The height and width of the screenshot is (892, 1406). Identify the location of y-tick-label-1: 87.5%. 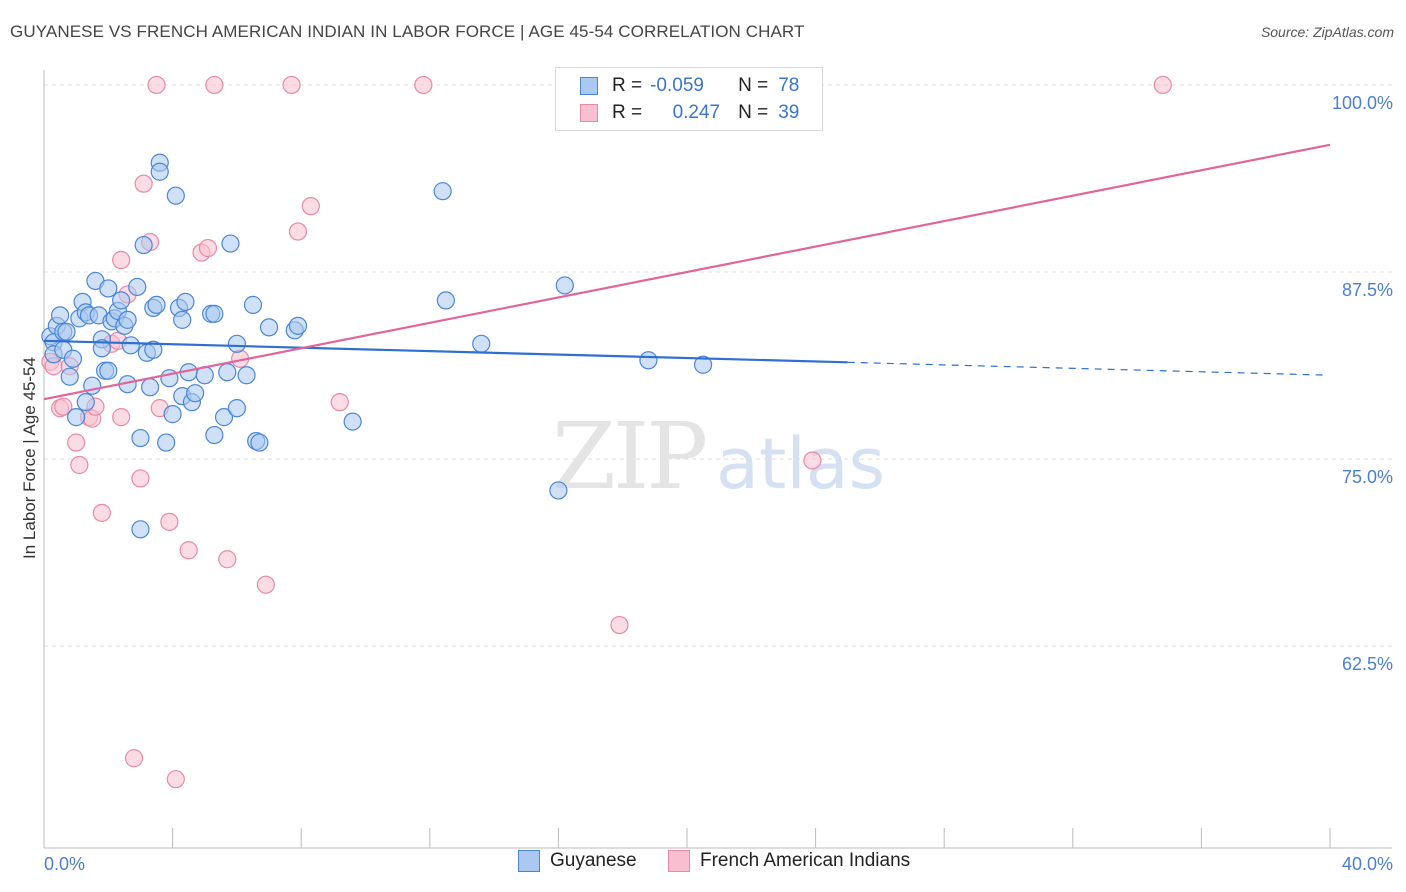
(1367, 290).